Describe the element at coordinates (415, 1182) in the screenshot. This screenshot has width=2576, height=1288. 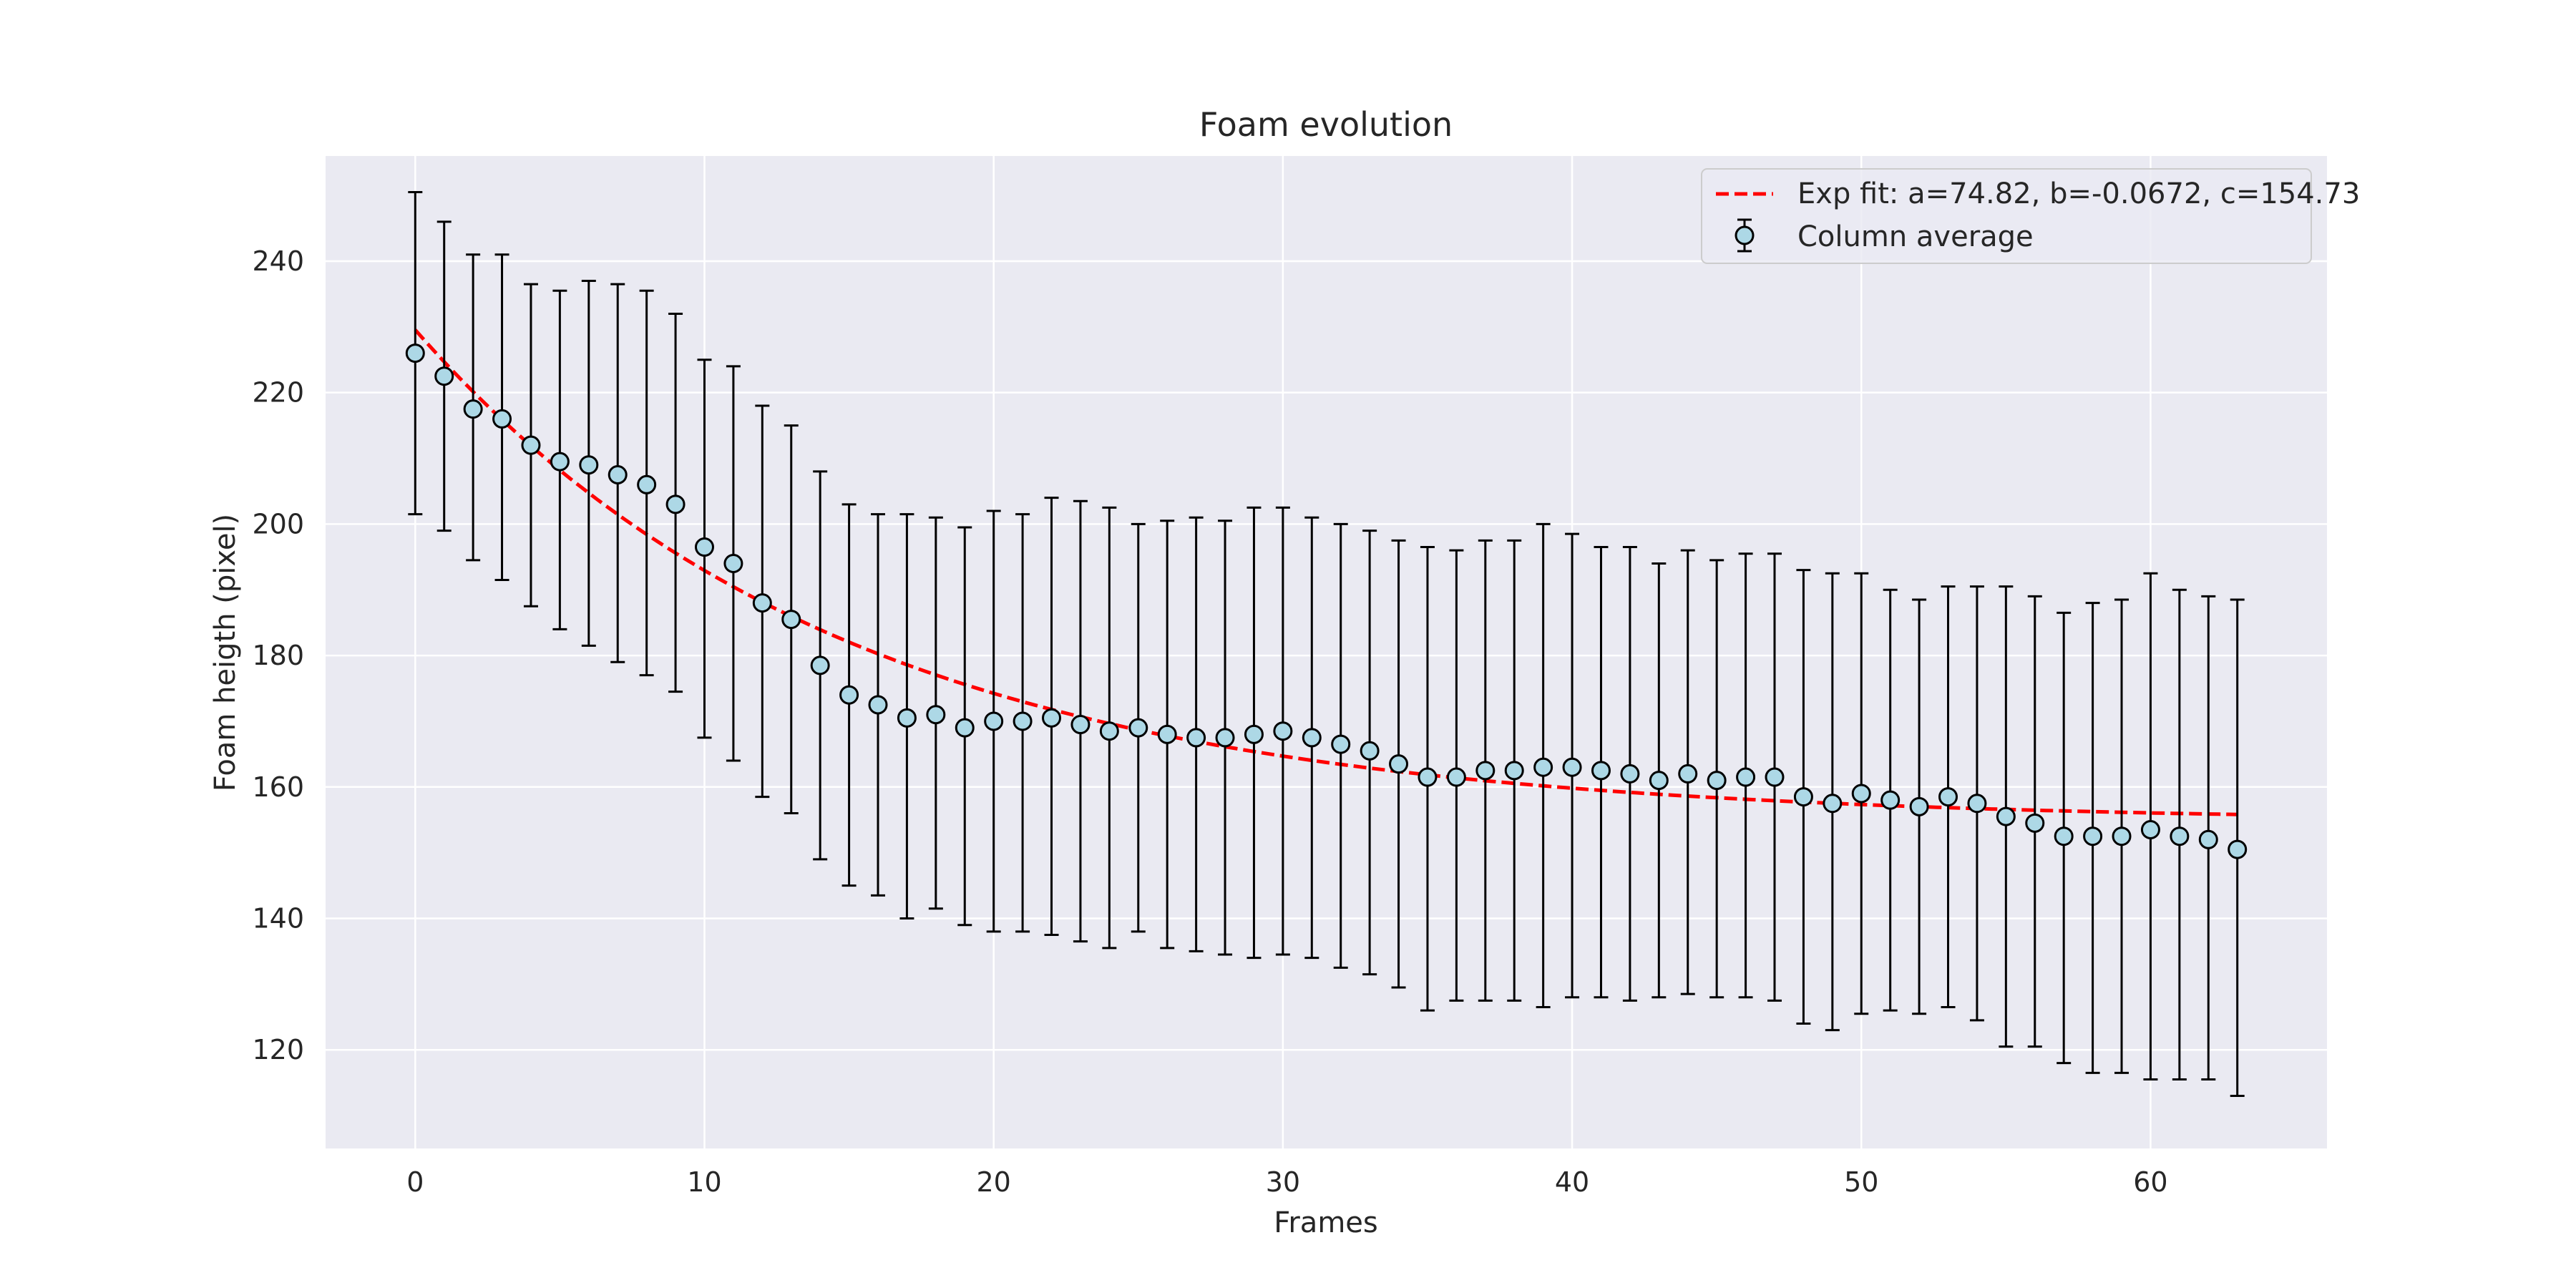
I see `x-tick-label: 0` at that location.